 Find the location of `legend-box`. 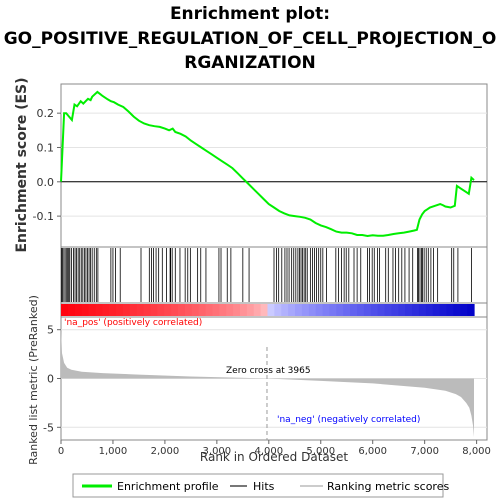

legend-box is located at coordinates (258, 485).